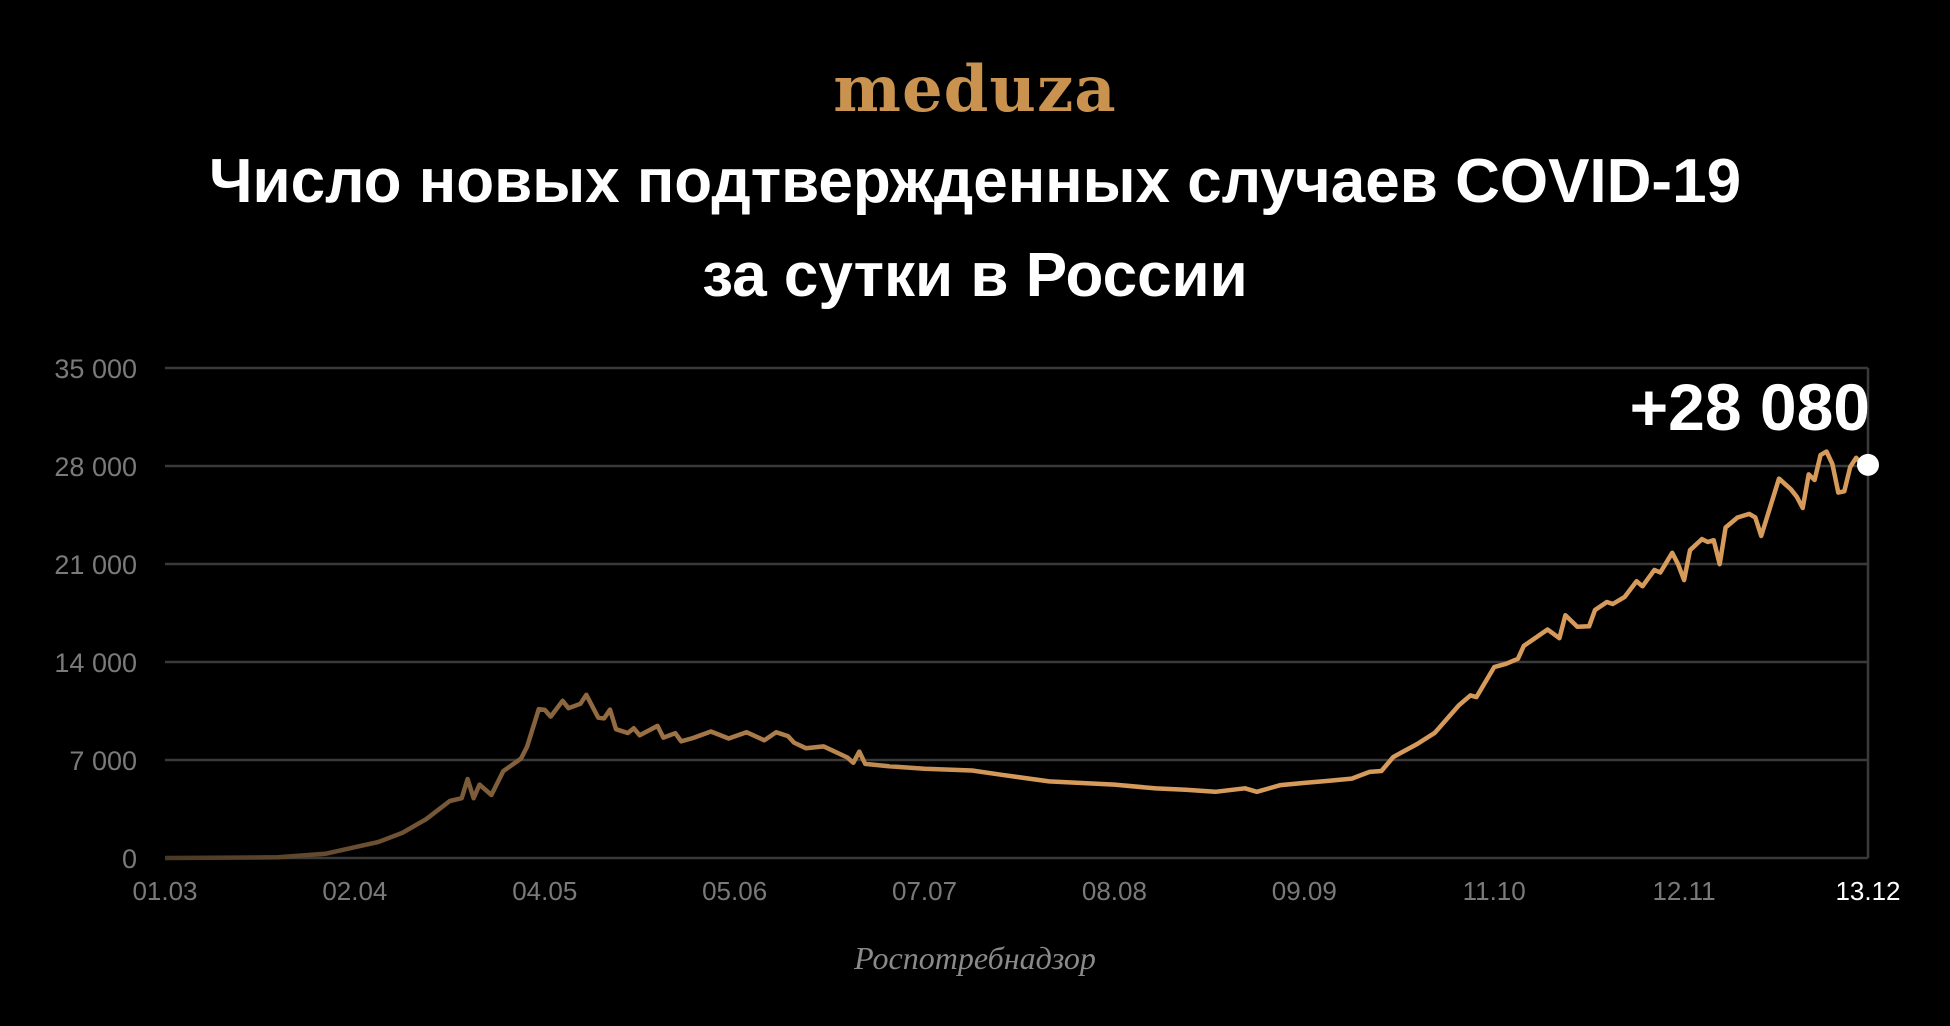 The height and width of the screenshot is (1026, 1950). Describe the element at coordinates (975, 958) in the screenshot. I see `source-label: Роспотребнадзор` at that location.